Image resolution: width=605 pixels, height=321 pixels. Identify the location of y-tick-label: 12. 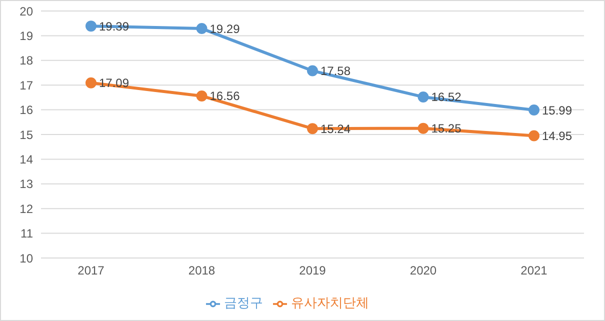
(27, 209).